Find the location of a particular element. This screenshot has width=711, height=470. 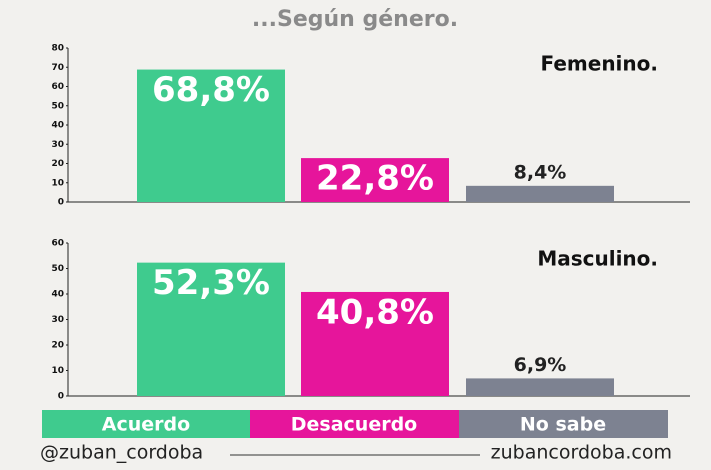

legend-label: Acuerdo is located at coordinates (146, 425).